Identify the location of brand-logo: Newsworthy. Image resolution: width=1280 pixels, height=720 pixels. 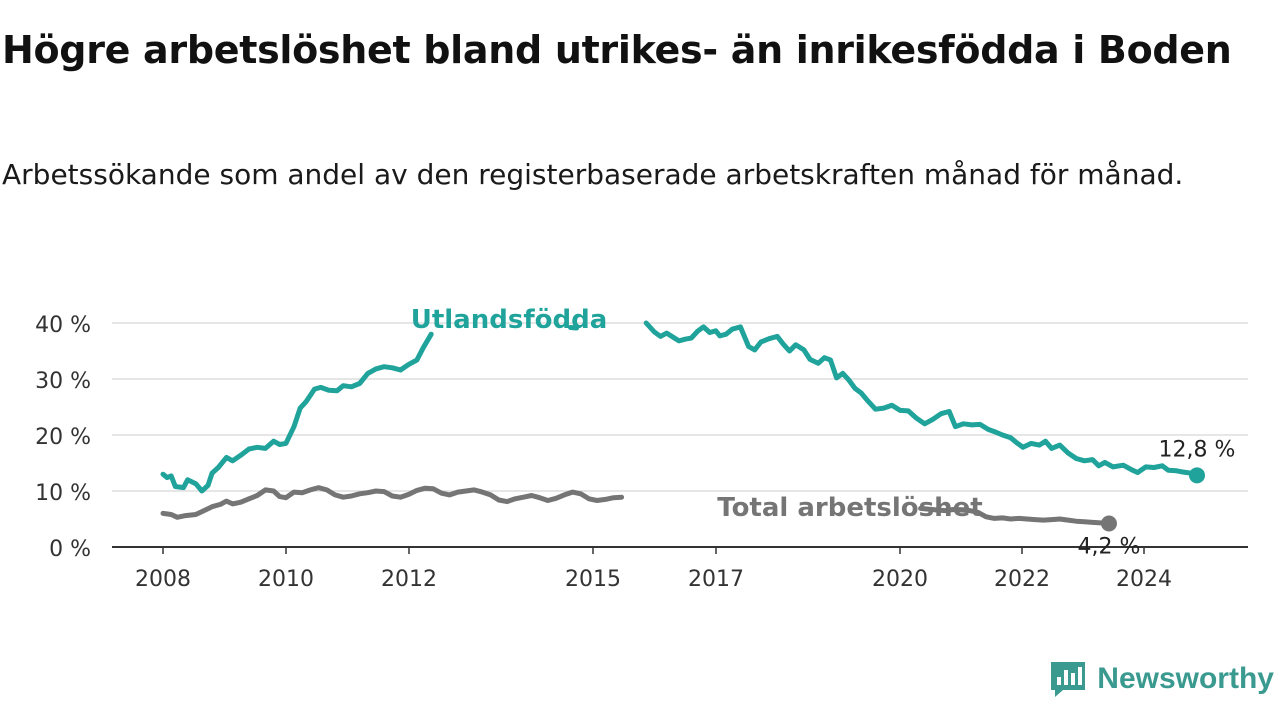
(1161, 679).